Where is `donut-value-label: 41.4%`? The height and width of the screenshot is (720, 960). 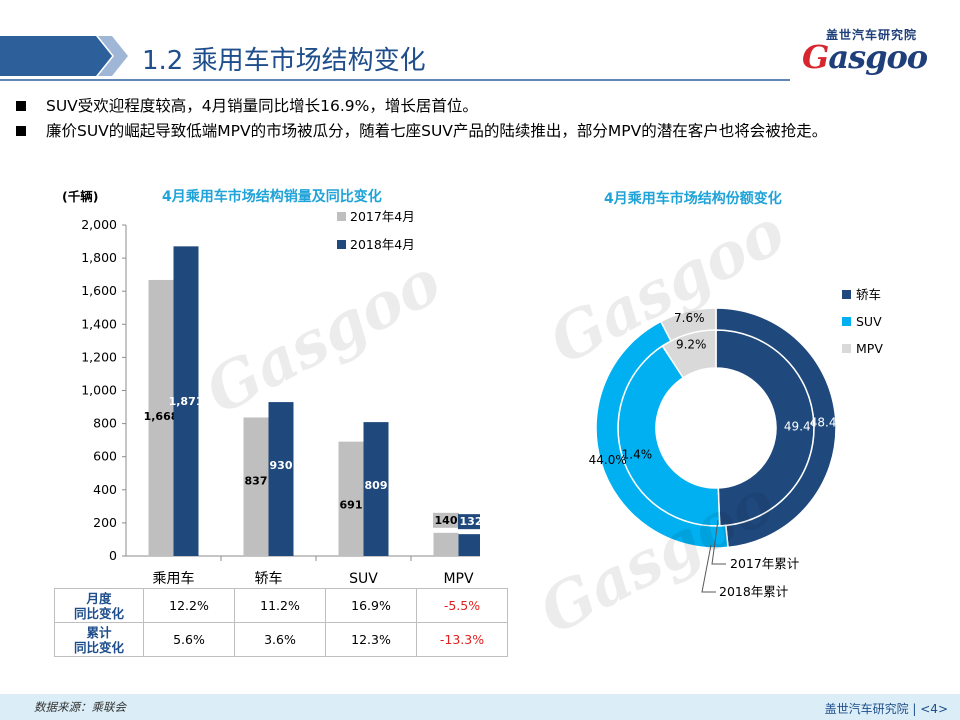
donut-value-label: 41.4% is located at coordinates (633, 454).